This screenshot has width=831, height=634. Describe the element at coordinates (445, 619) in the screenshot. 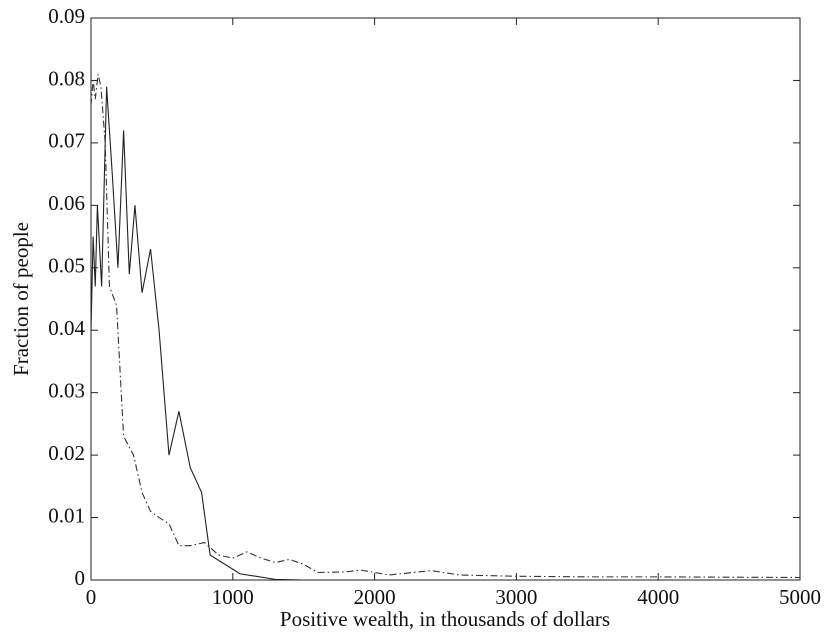

I see `x-axis-label: Positive wealth, in thousands of dollars` at that location.